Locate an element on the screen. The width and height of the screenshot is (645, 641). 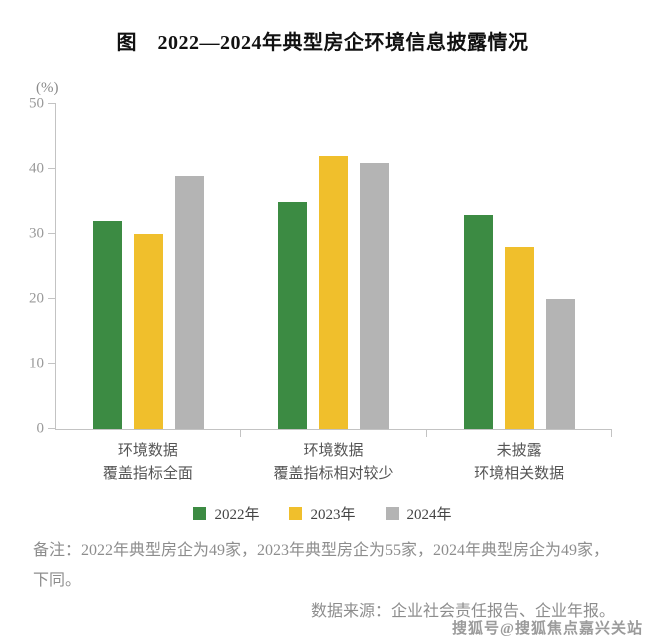
y-axis-tick-label: 0 is located at coordinates (40, 428).